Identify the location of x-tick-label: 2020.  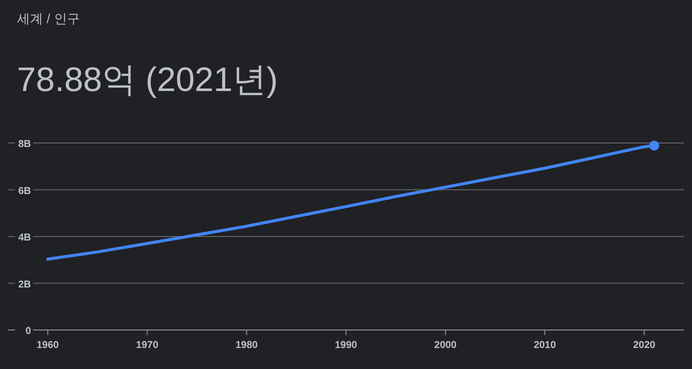
(644, 345).